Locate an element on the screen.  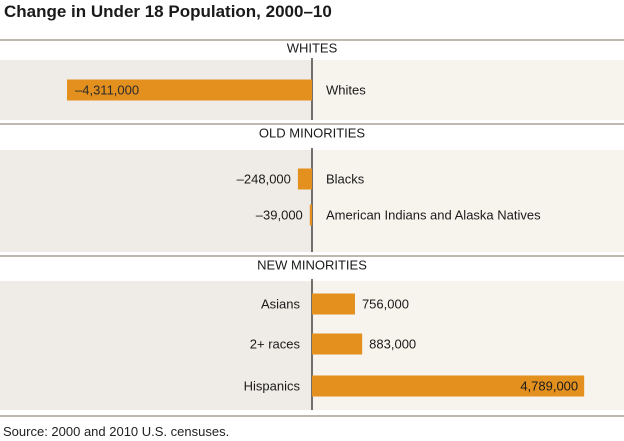
source-note: Source: 2000 and 2010 U.S. censuses. is located at coordinates (116, 431).